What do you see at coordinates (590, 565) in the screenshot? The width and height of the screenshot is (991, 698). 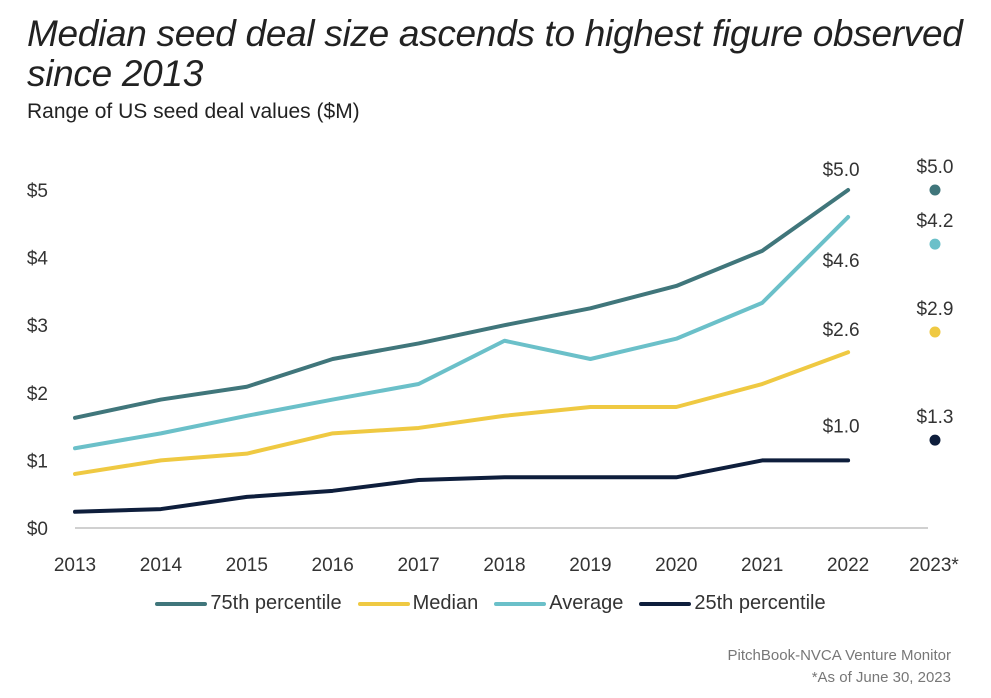 I see `x-tick-label: 2019` at bounding box center [590, 565].